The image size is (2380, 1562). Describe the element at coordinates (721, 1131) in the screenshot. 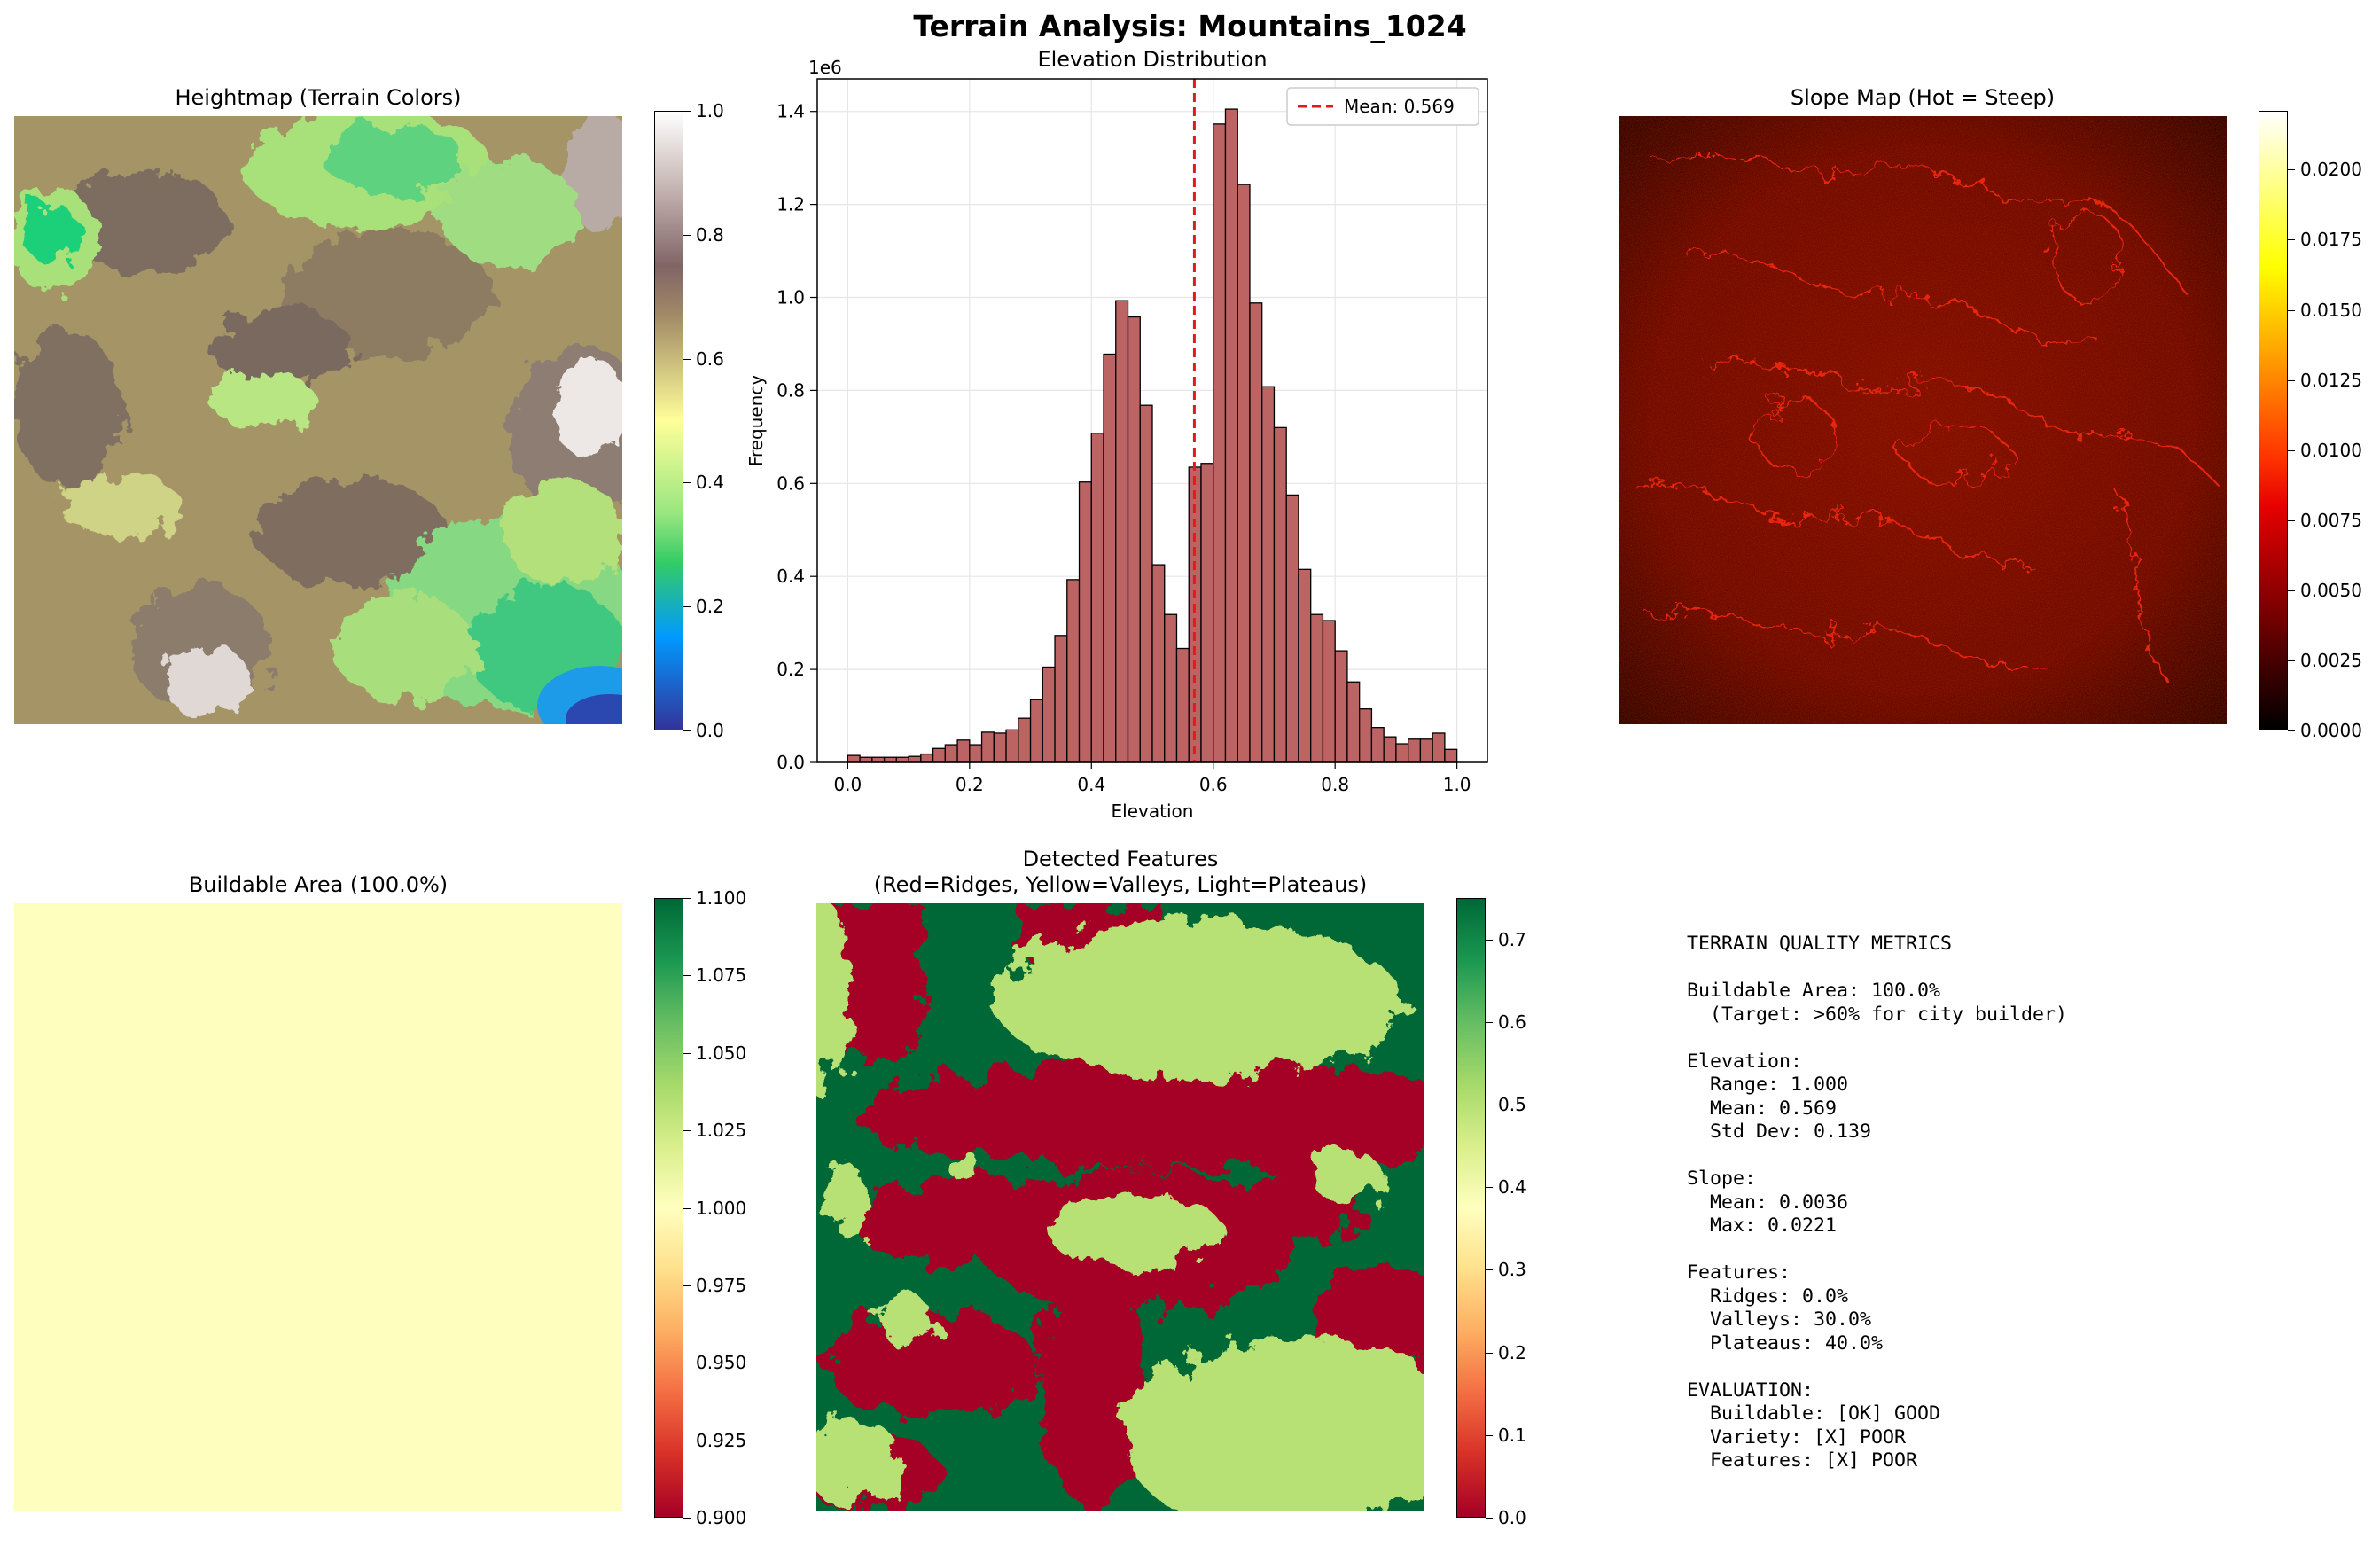

I see `buildable-colorbar-tick-label: 1.025` at that location.